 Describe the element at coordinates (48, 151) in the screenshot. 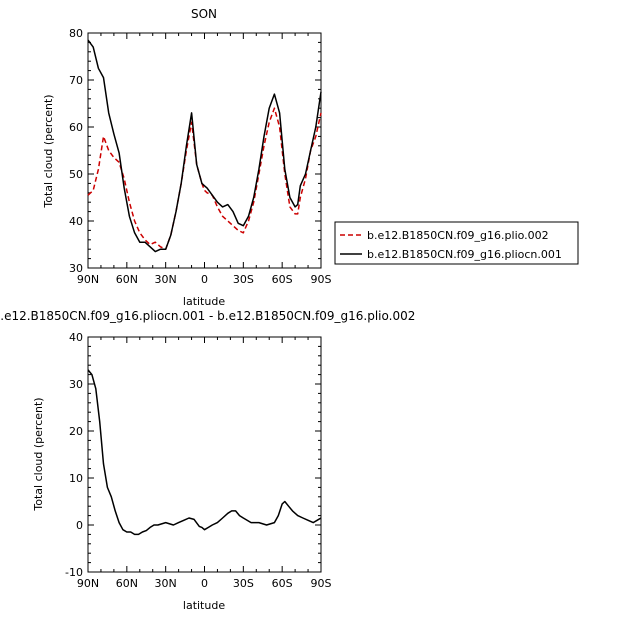

I see `top-y-axis-label: Total cloud (percent)` at that location.